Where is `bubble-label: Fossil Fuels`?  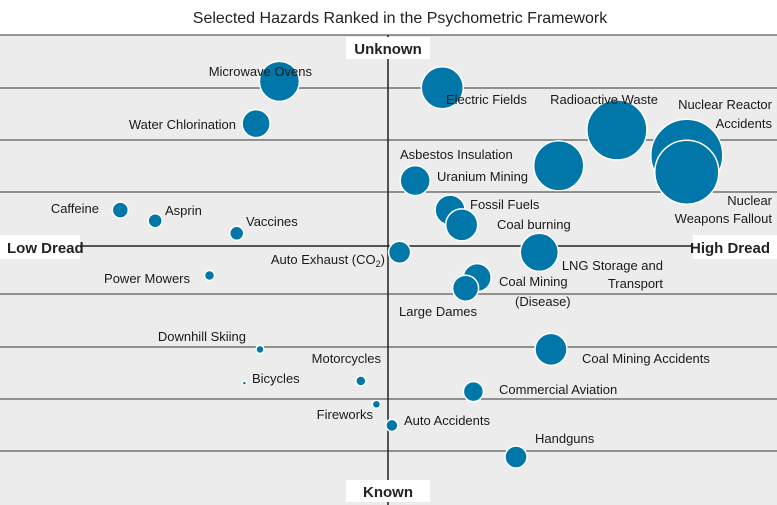
bubble-label: Fossil Fuels is located at coordinates (505, 204).